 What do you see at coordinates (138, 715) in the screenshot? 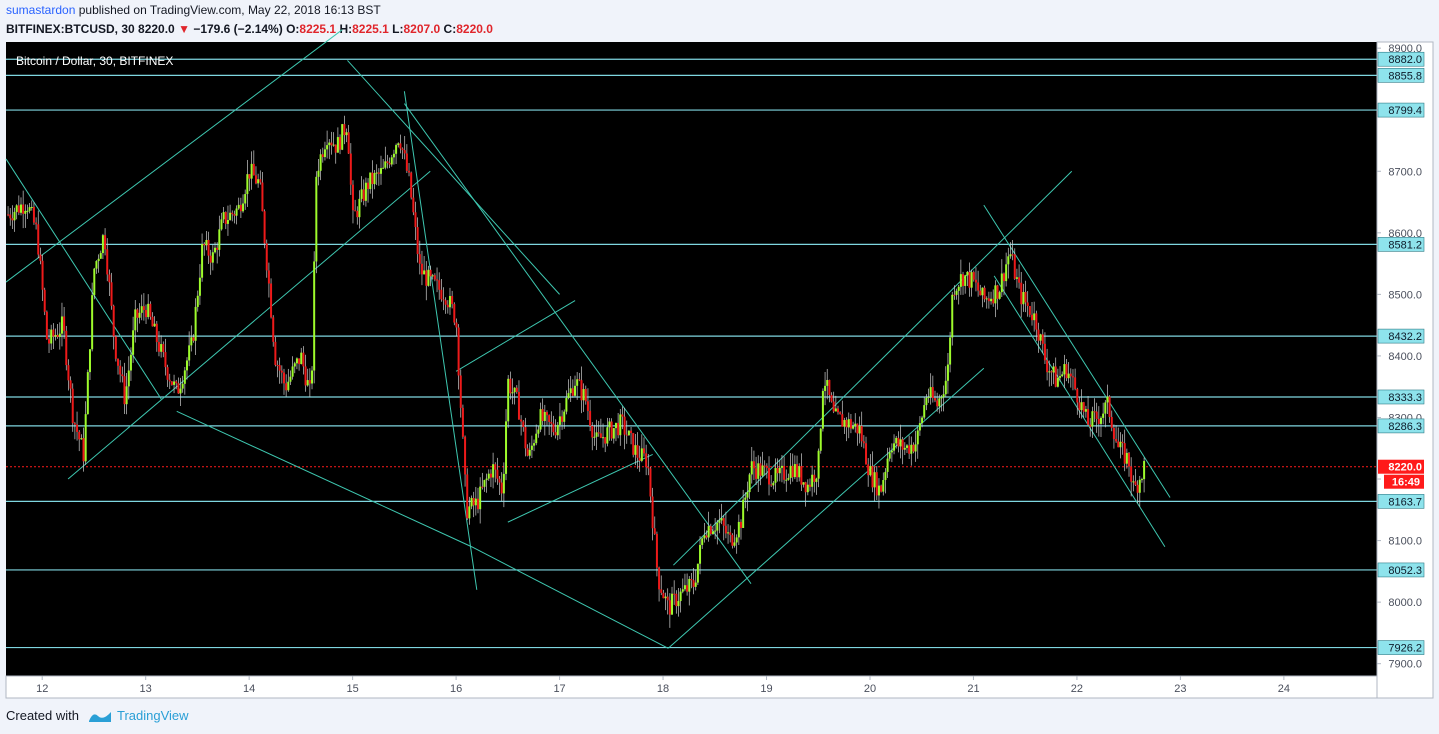
I see `tradingview-link: TradingView` at bounding box center [138, 715].